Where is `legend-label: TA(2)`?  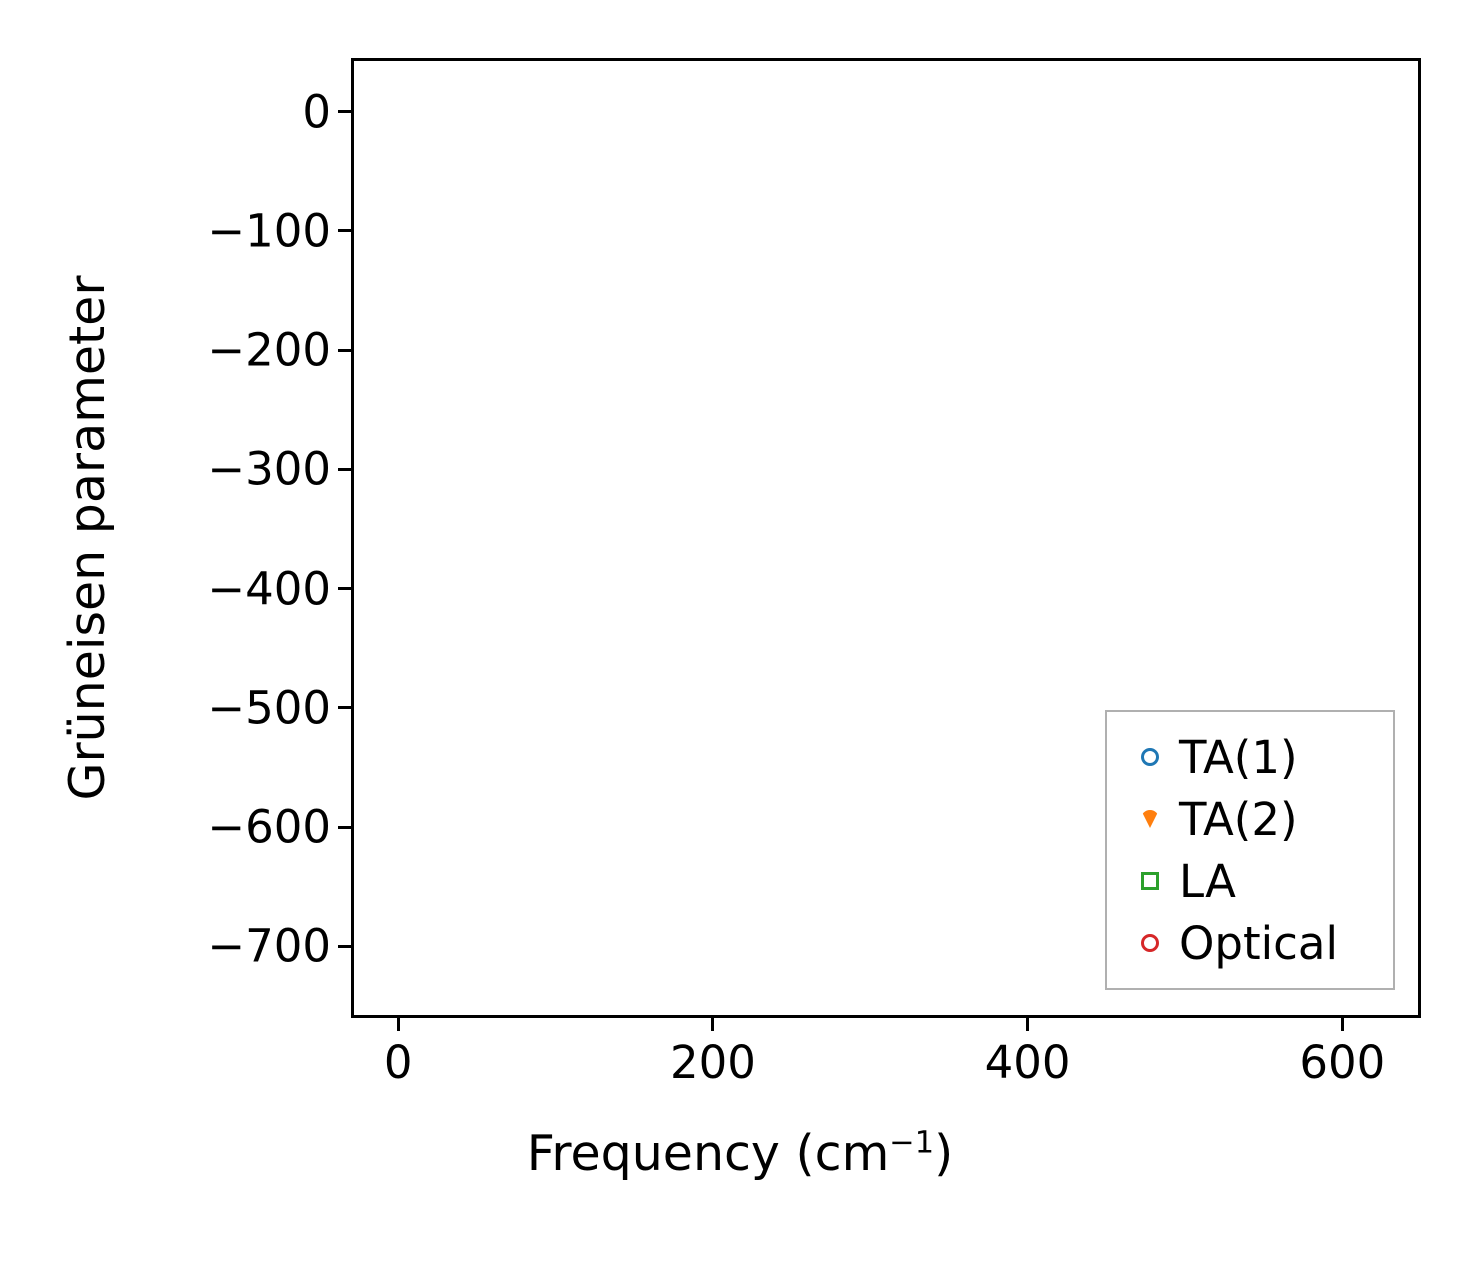
legend-label: TA(2) is located at coordinates (1238, 819).